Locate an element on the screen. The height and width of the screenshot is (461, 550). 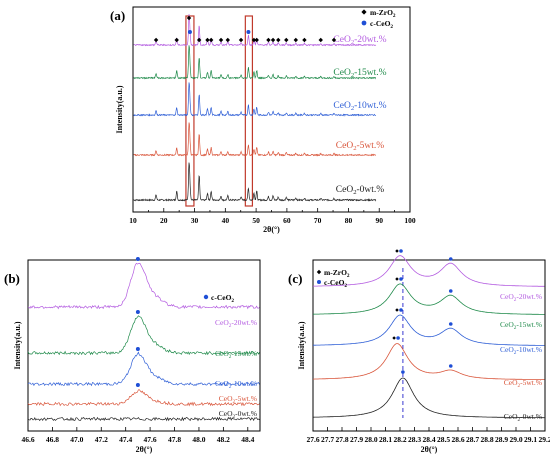
x-tick-label: 28.9 is located at coordinates (501, 439).